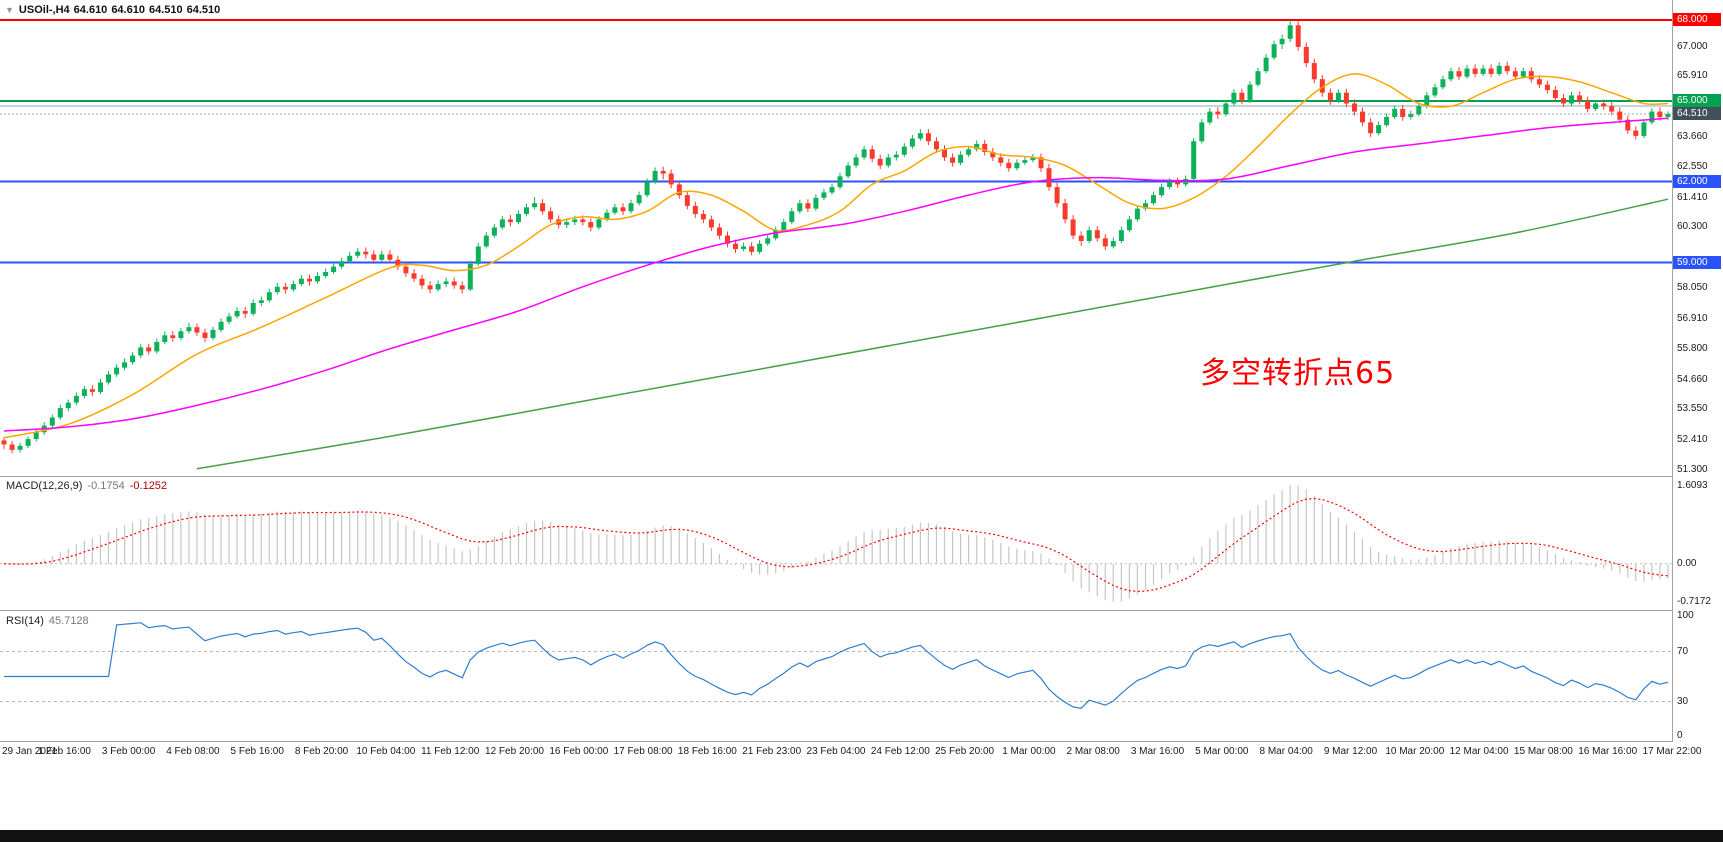 The image size is (1723, 842). Describe the element at coordinates (1415, 751) in the screenshot. I see `time-label: 10 Mar 20:00` at that location.